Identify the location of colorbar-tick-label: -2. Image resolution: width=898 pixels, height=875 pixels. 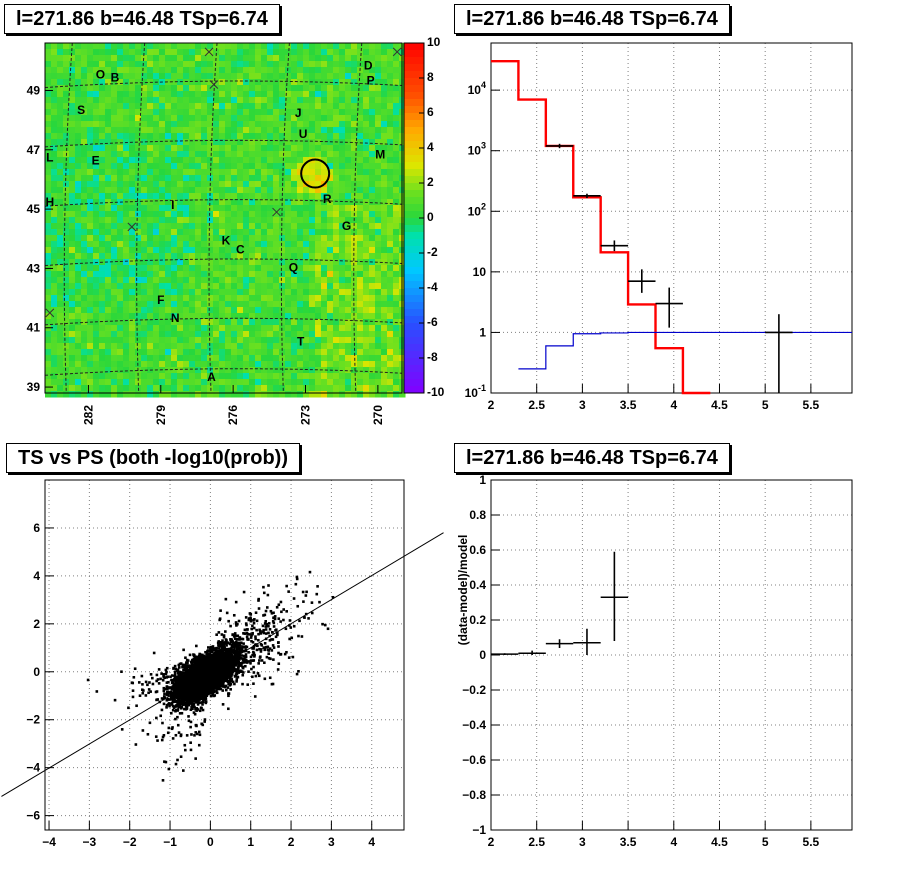
(432, 252).